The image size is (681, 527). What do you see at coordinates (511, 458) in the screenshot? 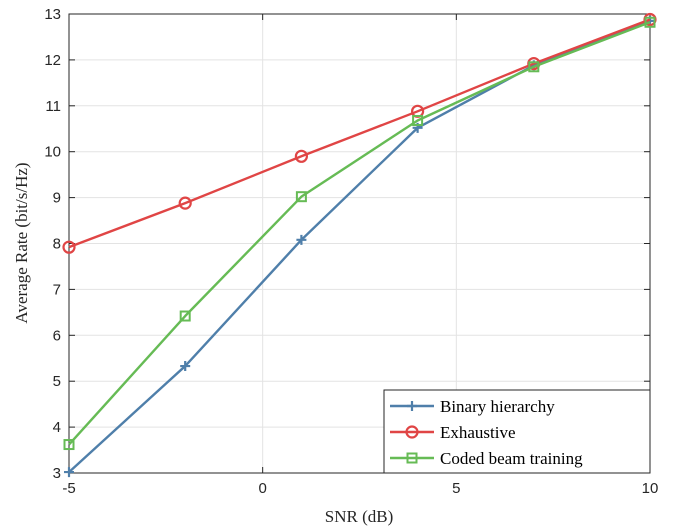
I see `legend-label: Coded beam training` at bounding box center [511, 458].